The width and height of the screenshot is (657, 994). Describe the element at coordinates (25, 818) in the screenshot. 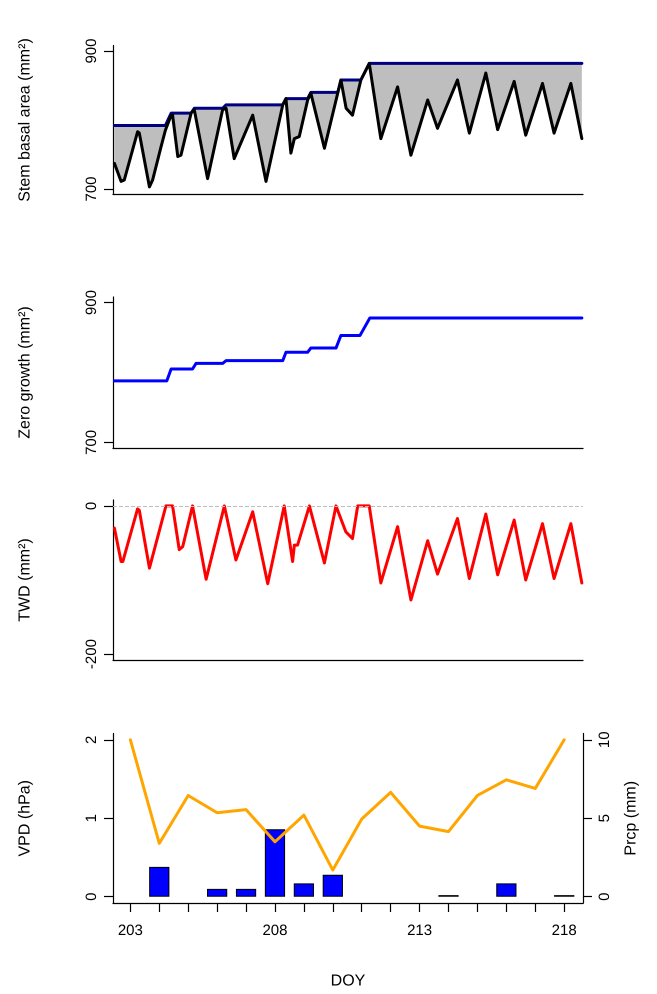

I see `y-axis-title: VPD (hPa)` at that location.